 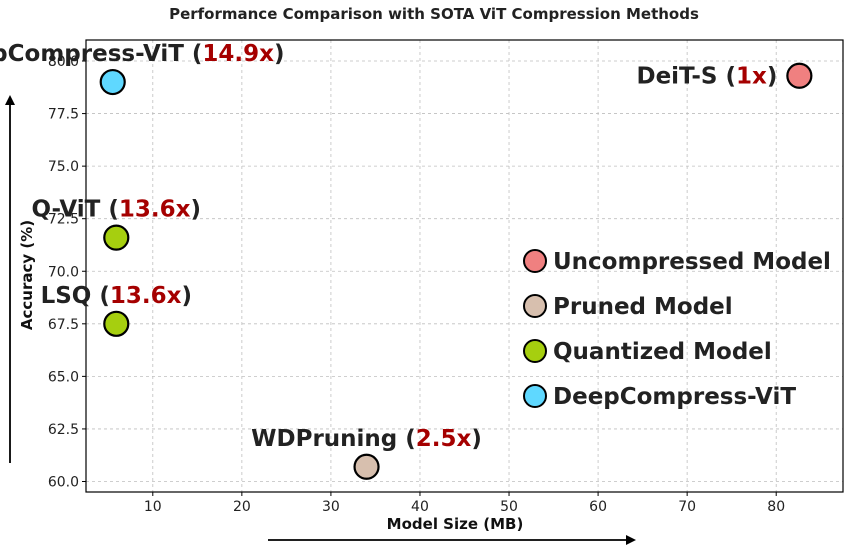 I want to click on x-tick-label: 10, so click(x=153, y=507).